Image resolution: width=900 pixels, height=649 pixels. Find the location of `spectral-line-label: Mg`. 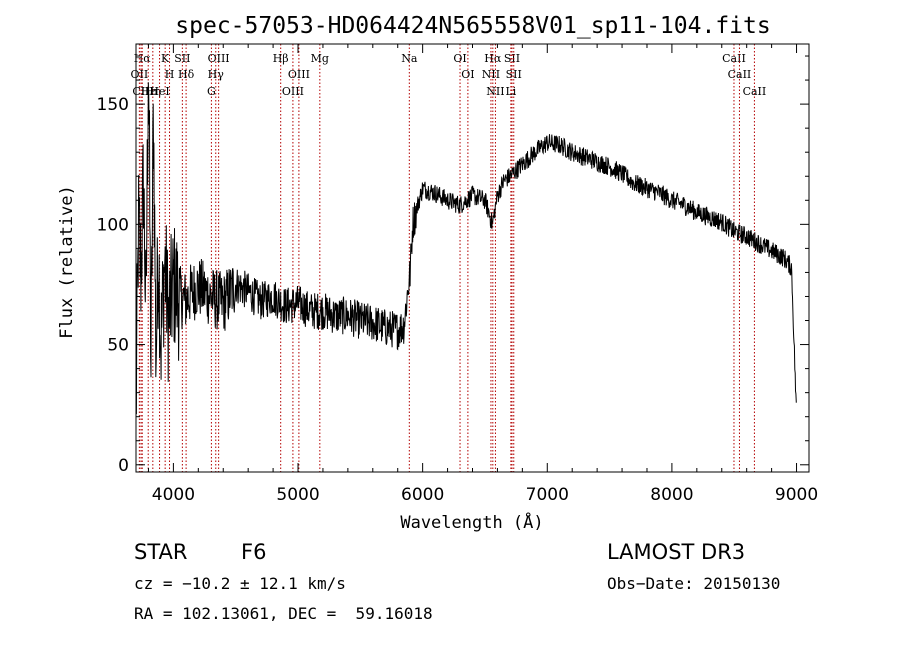

spectral-line-label: Mg is located at coordinates (320, 58).